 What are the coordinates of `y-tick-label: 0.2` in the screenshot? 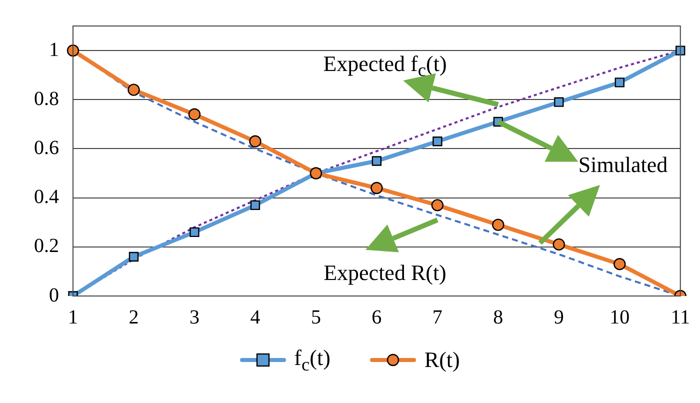 It's located at (46, 246).